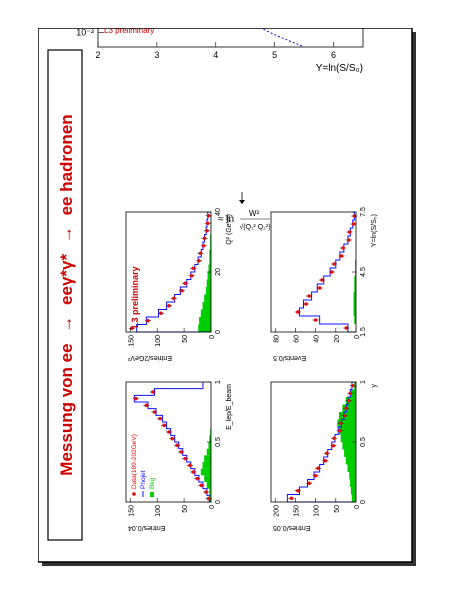 Image resolution: width=459 pixels, height=594 pixels. What do you see at coordinates (131, 341) in the screenshot?
I see `y-tick-label: 150` at bounding box center [131, 341].